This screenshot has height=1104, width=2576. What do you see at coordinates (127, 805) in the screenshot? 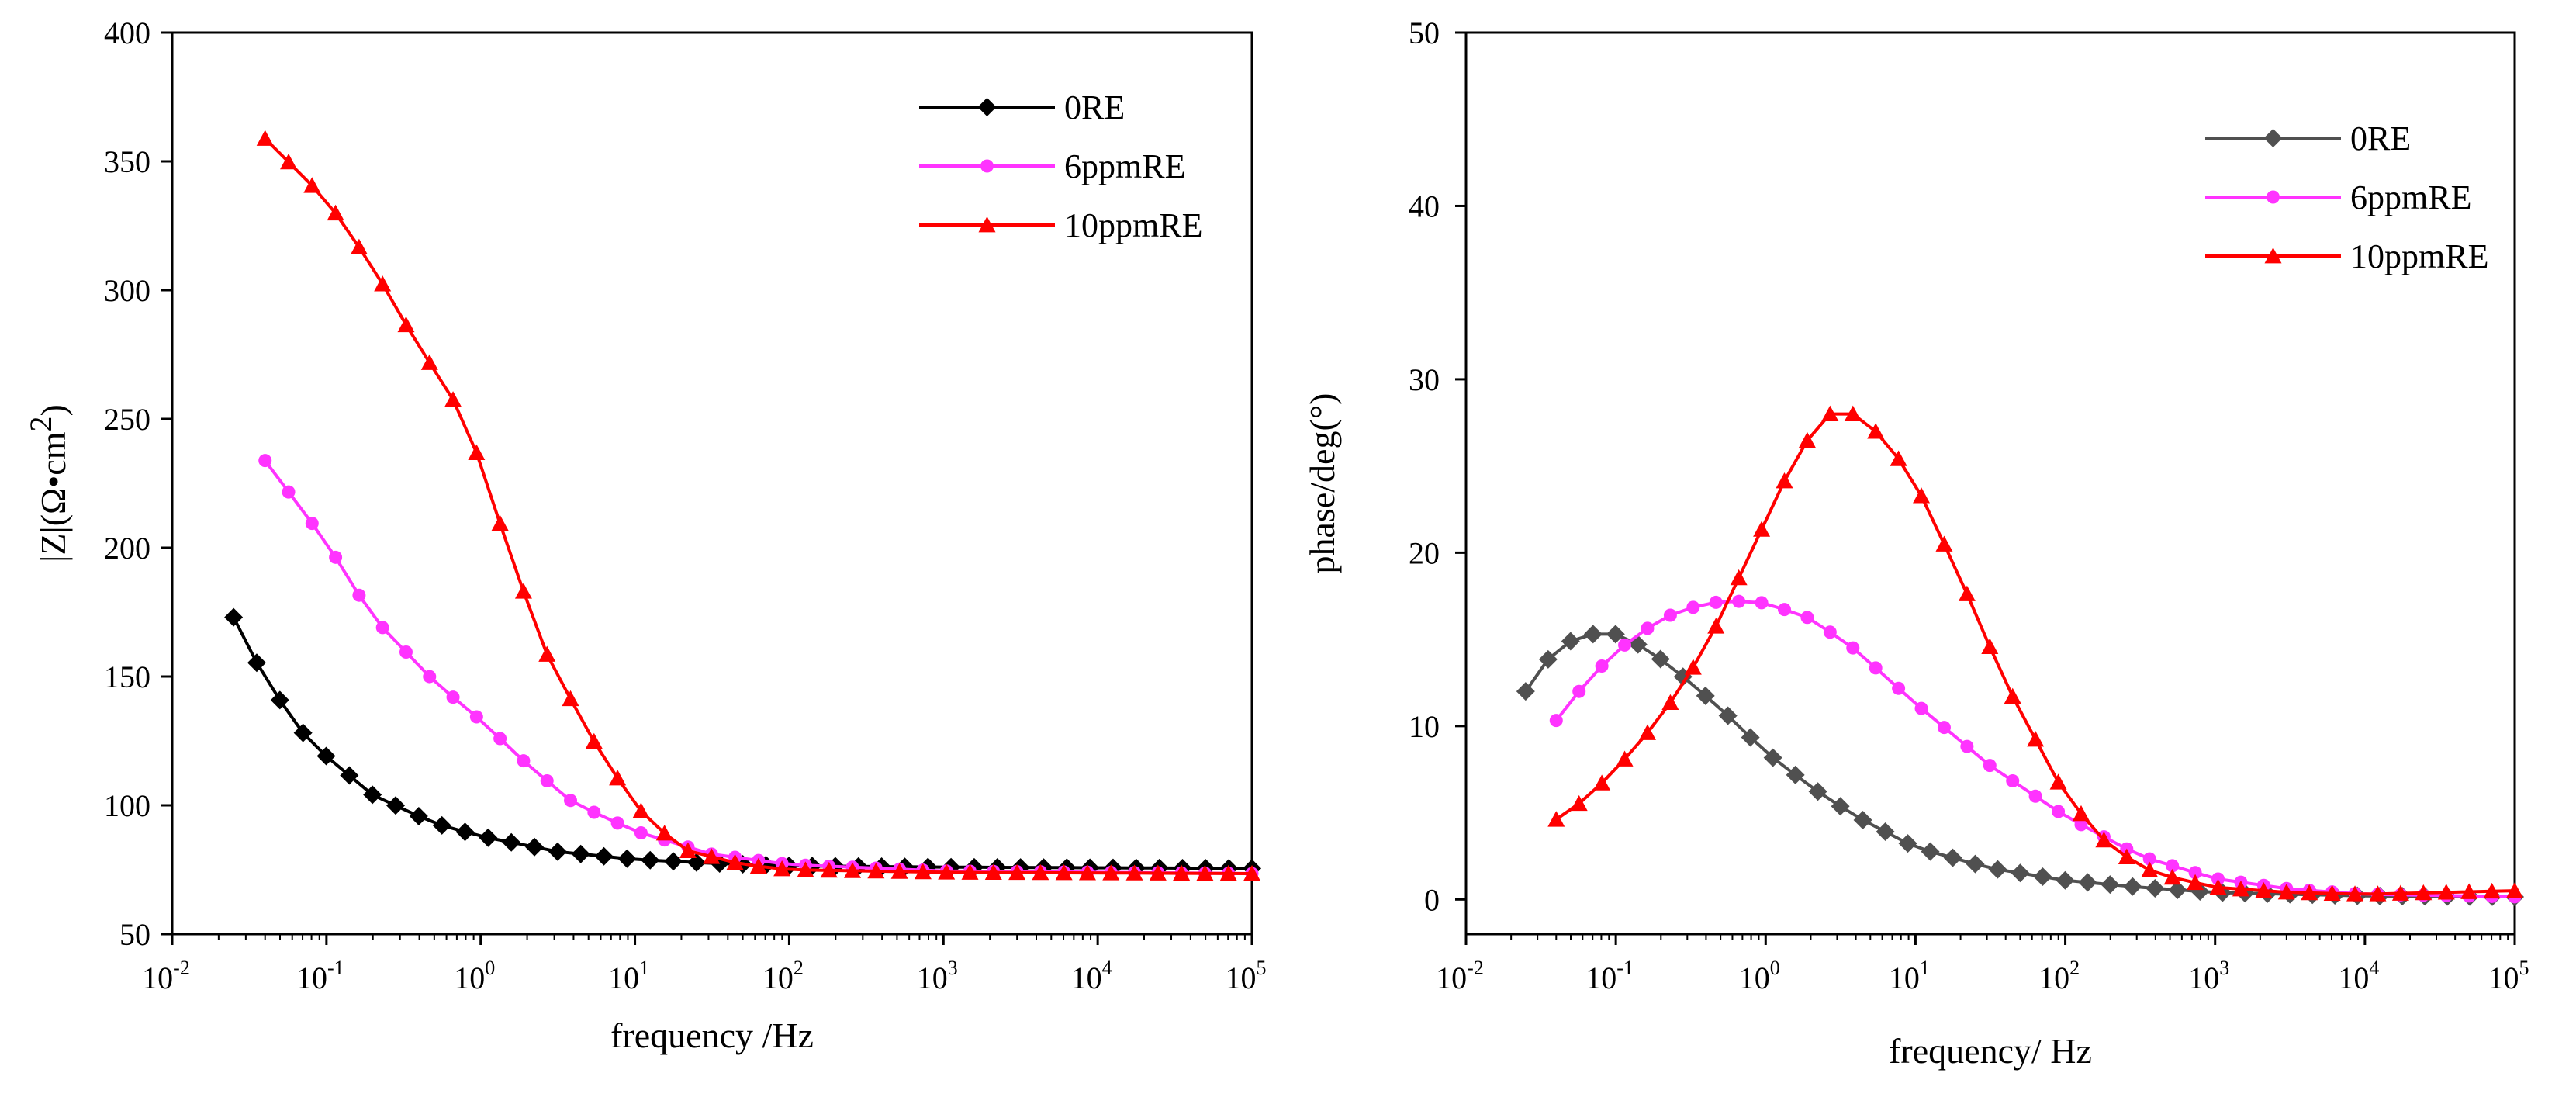
I see `y-tick-label: 100` at bounding box center [127, 805].